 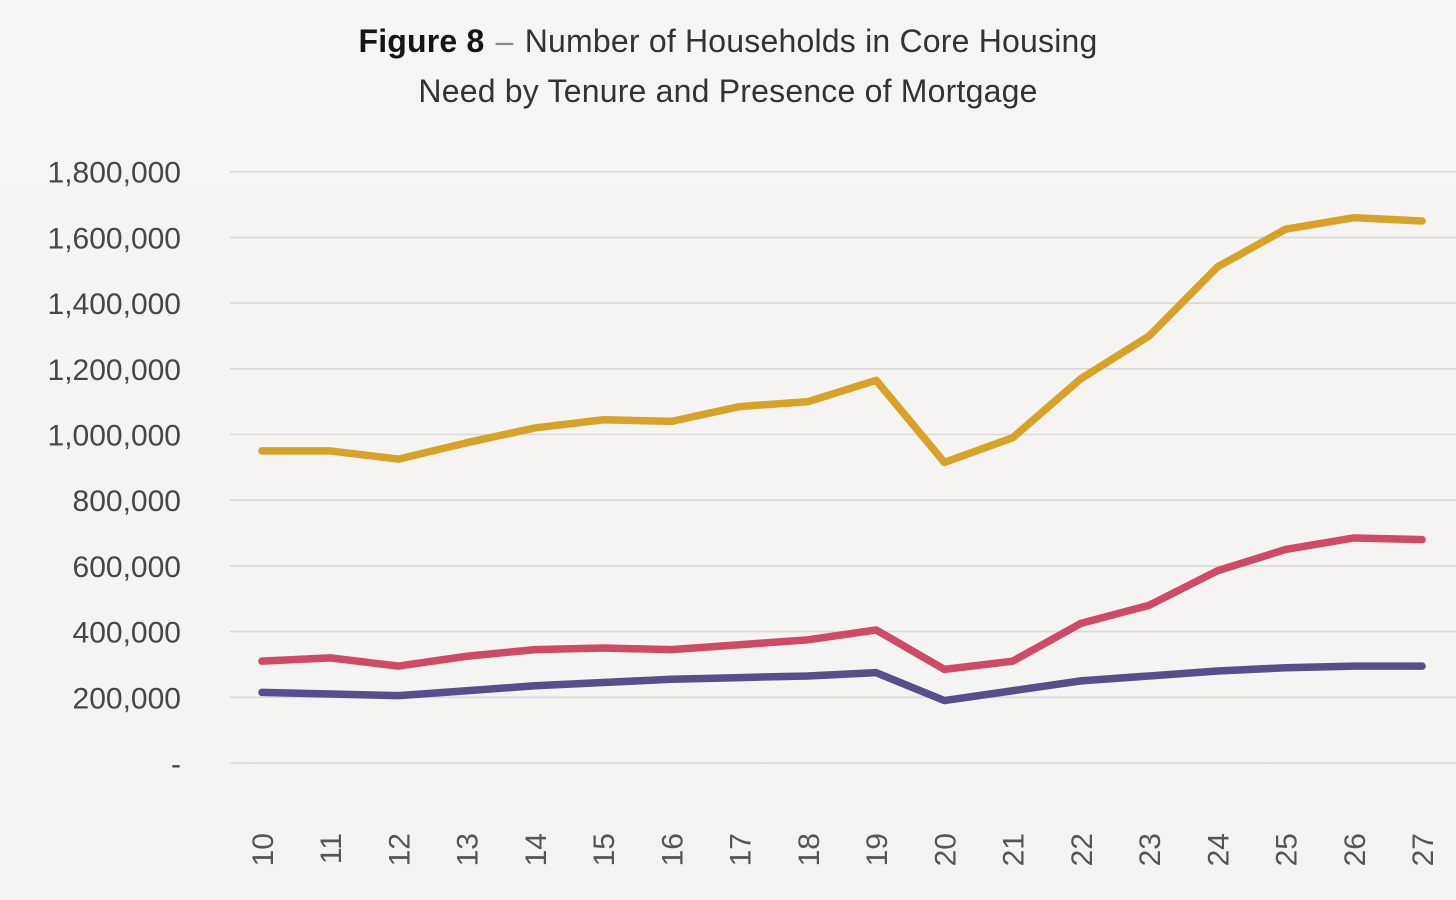 What do you see at coordinates (843, 849) in the screenshot?
I see `x-axis-labels: 10 11 12 13 14 15 16 17 18 19 20 21 22 23 24 25 26 27` at bounding box center [843, 849].